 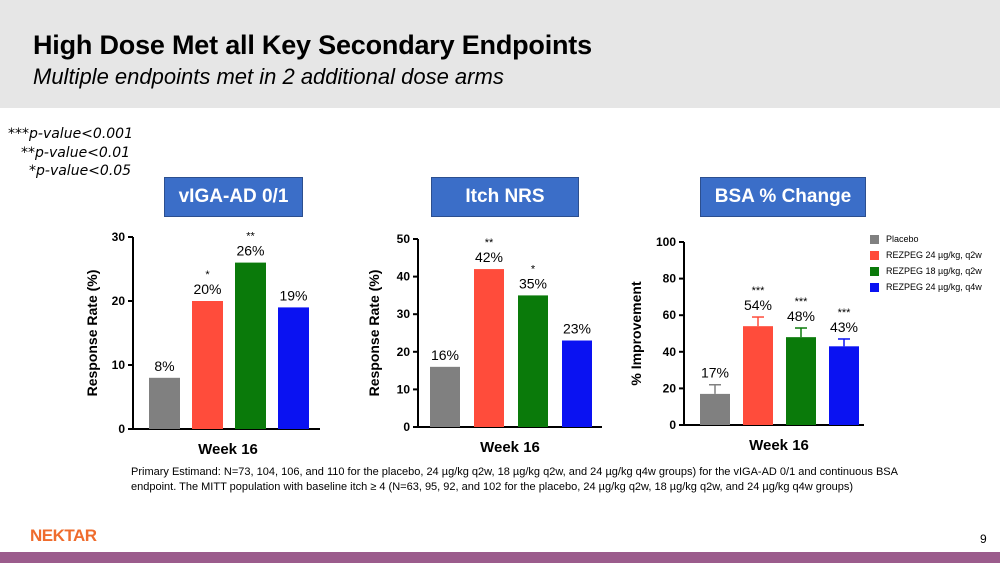 What do you see at coordinates (63, 535) in the screenshot?
I see `company-logo: NEKTAR` at bounding box center [63, 535].